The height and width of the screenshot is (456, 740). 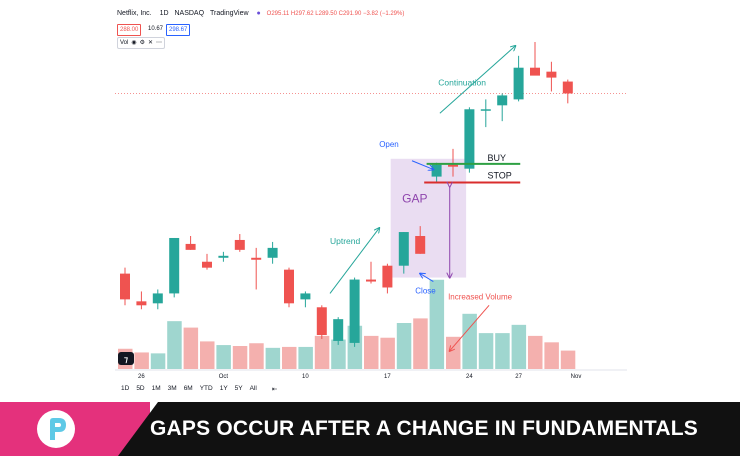 What do you see at coordinates (156, 388) in the screenshot?
I see `timeframe-1m: 1M` at bounding box center [156, 388].